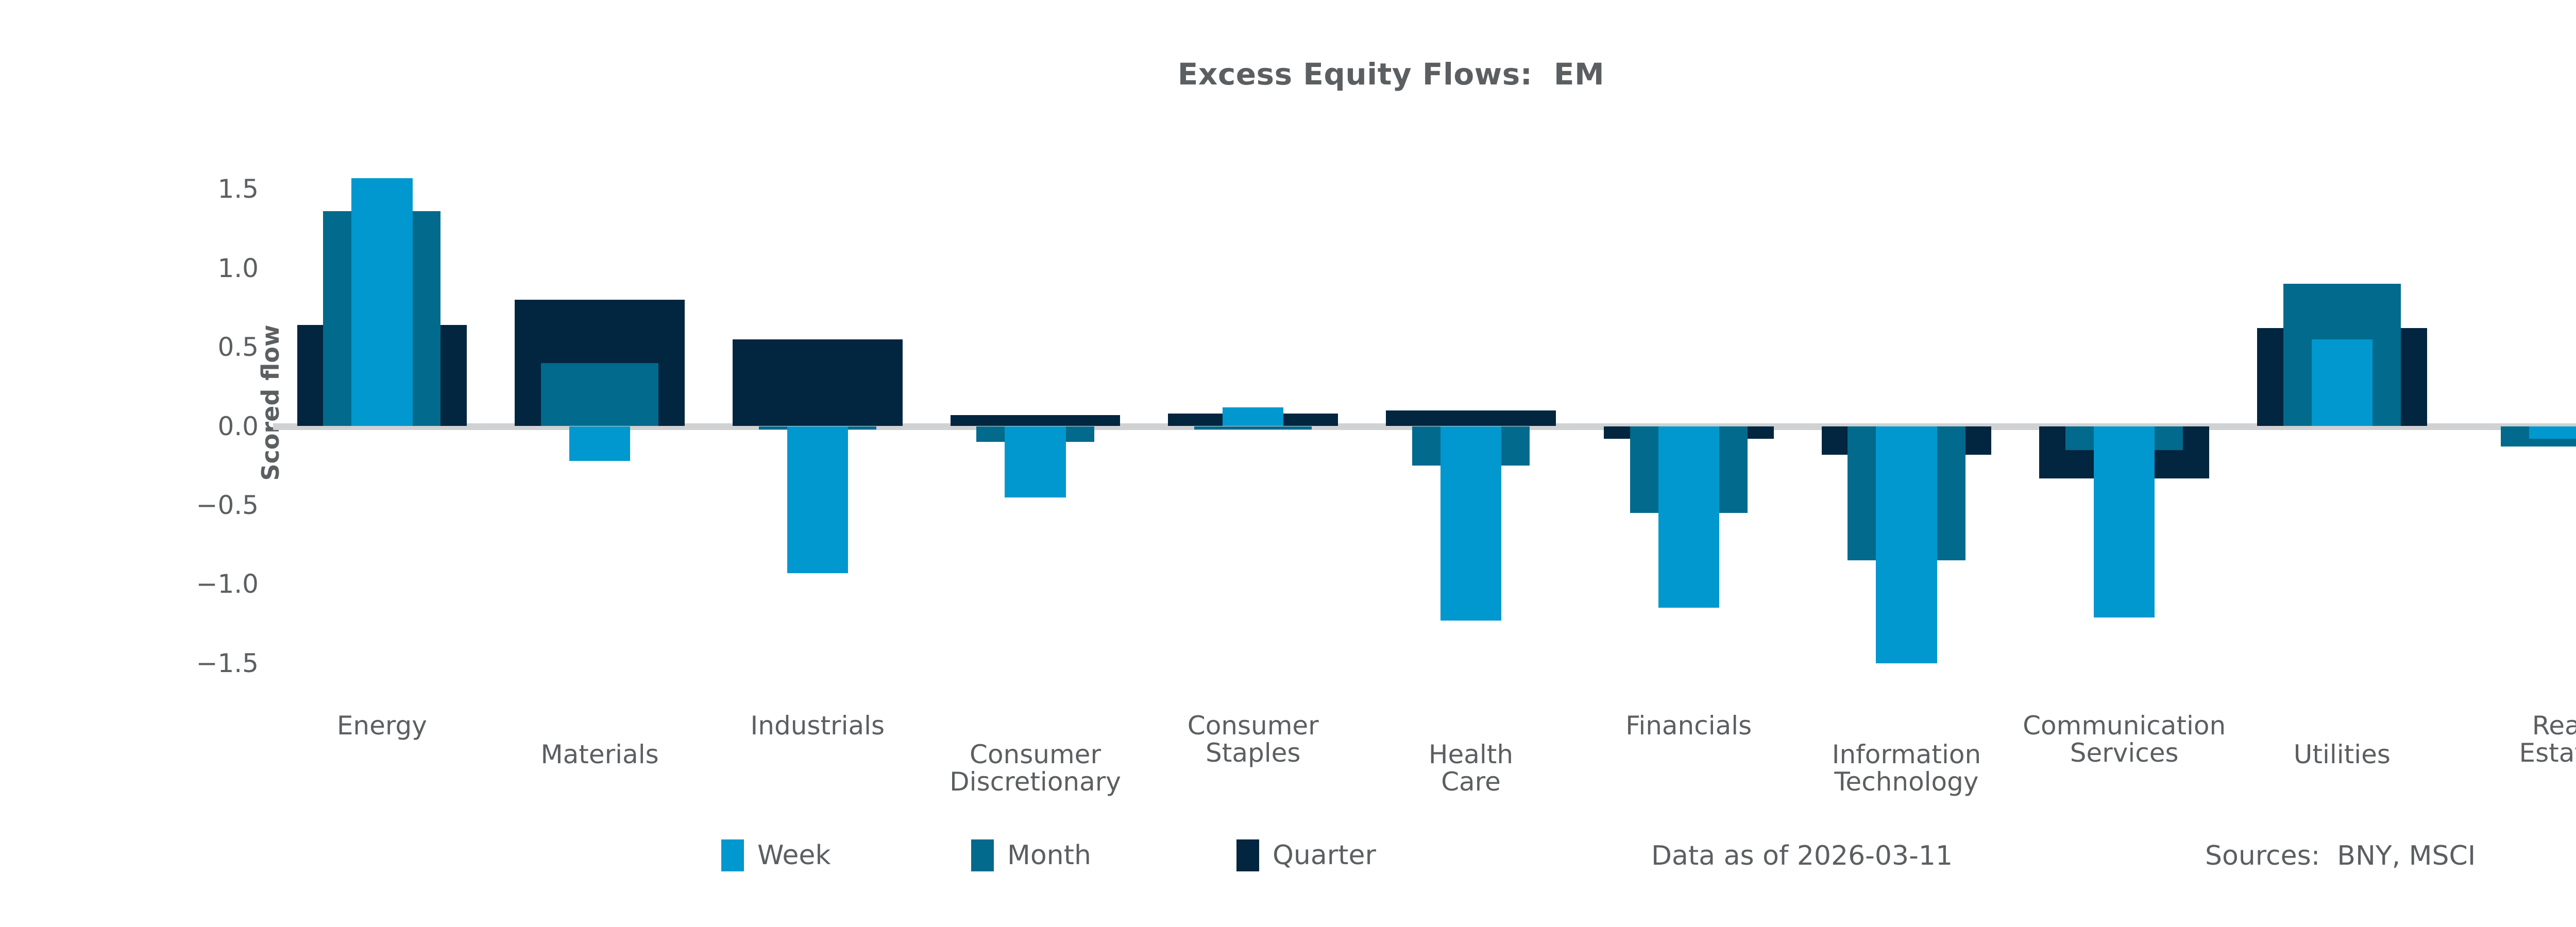 The height and width of the screenshot is (927, 2576). What do you see at coordinates (238, 348) in the screenshot?
I see `y-tick-label: 0.5` at bounding box center [238, 348].